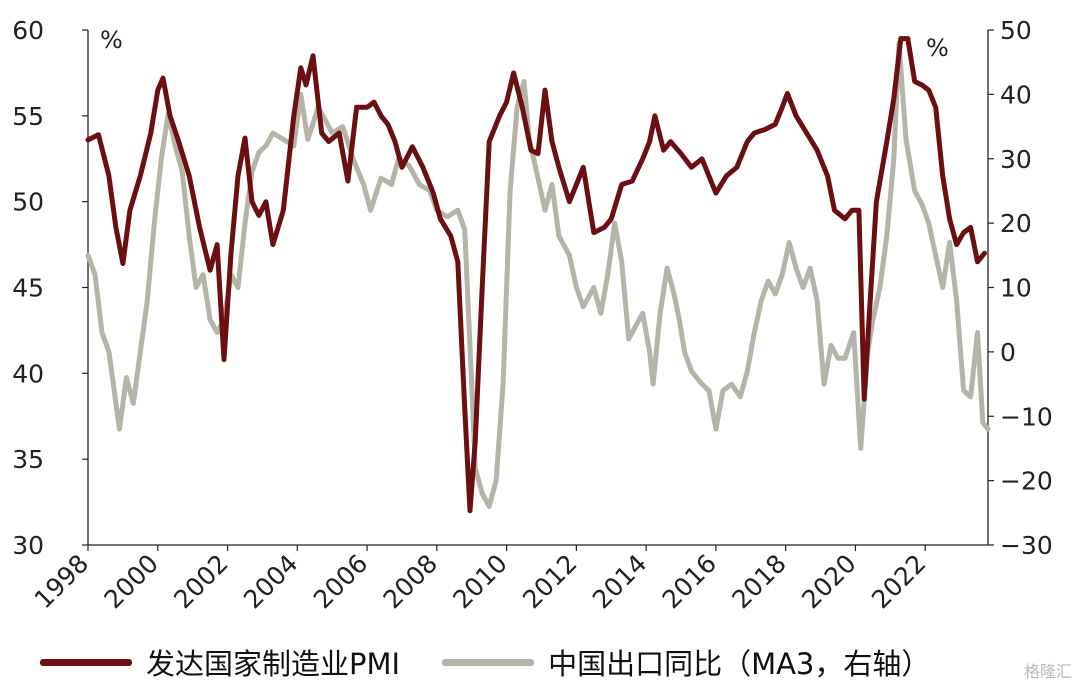 The width and height of the screenshot is (1080, 688). What do you see at coordinates (111, 40) in the screenshot?
I see `left-axis-unit: %` at bounding box center [111, 40].